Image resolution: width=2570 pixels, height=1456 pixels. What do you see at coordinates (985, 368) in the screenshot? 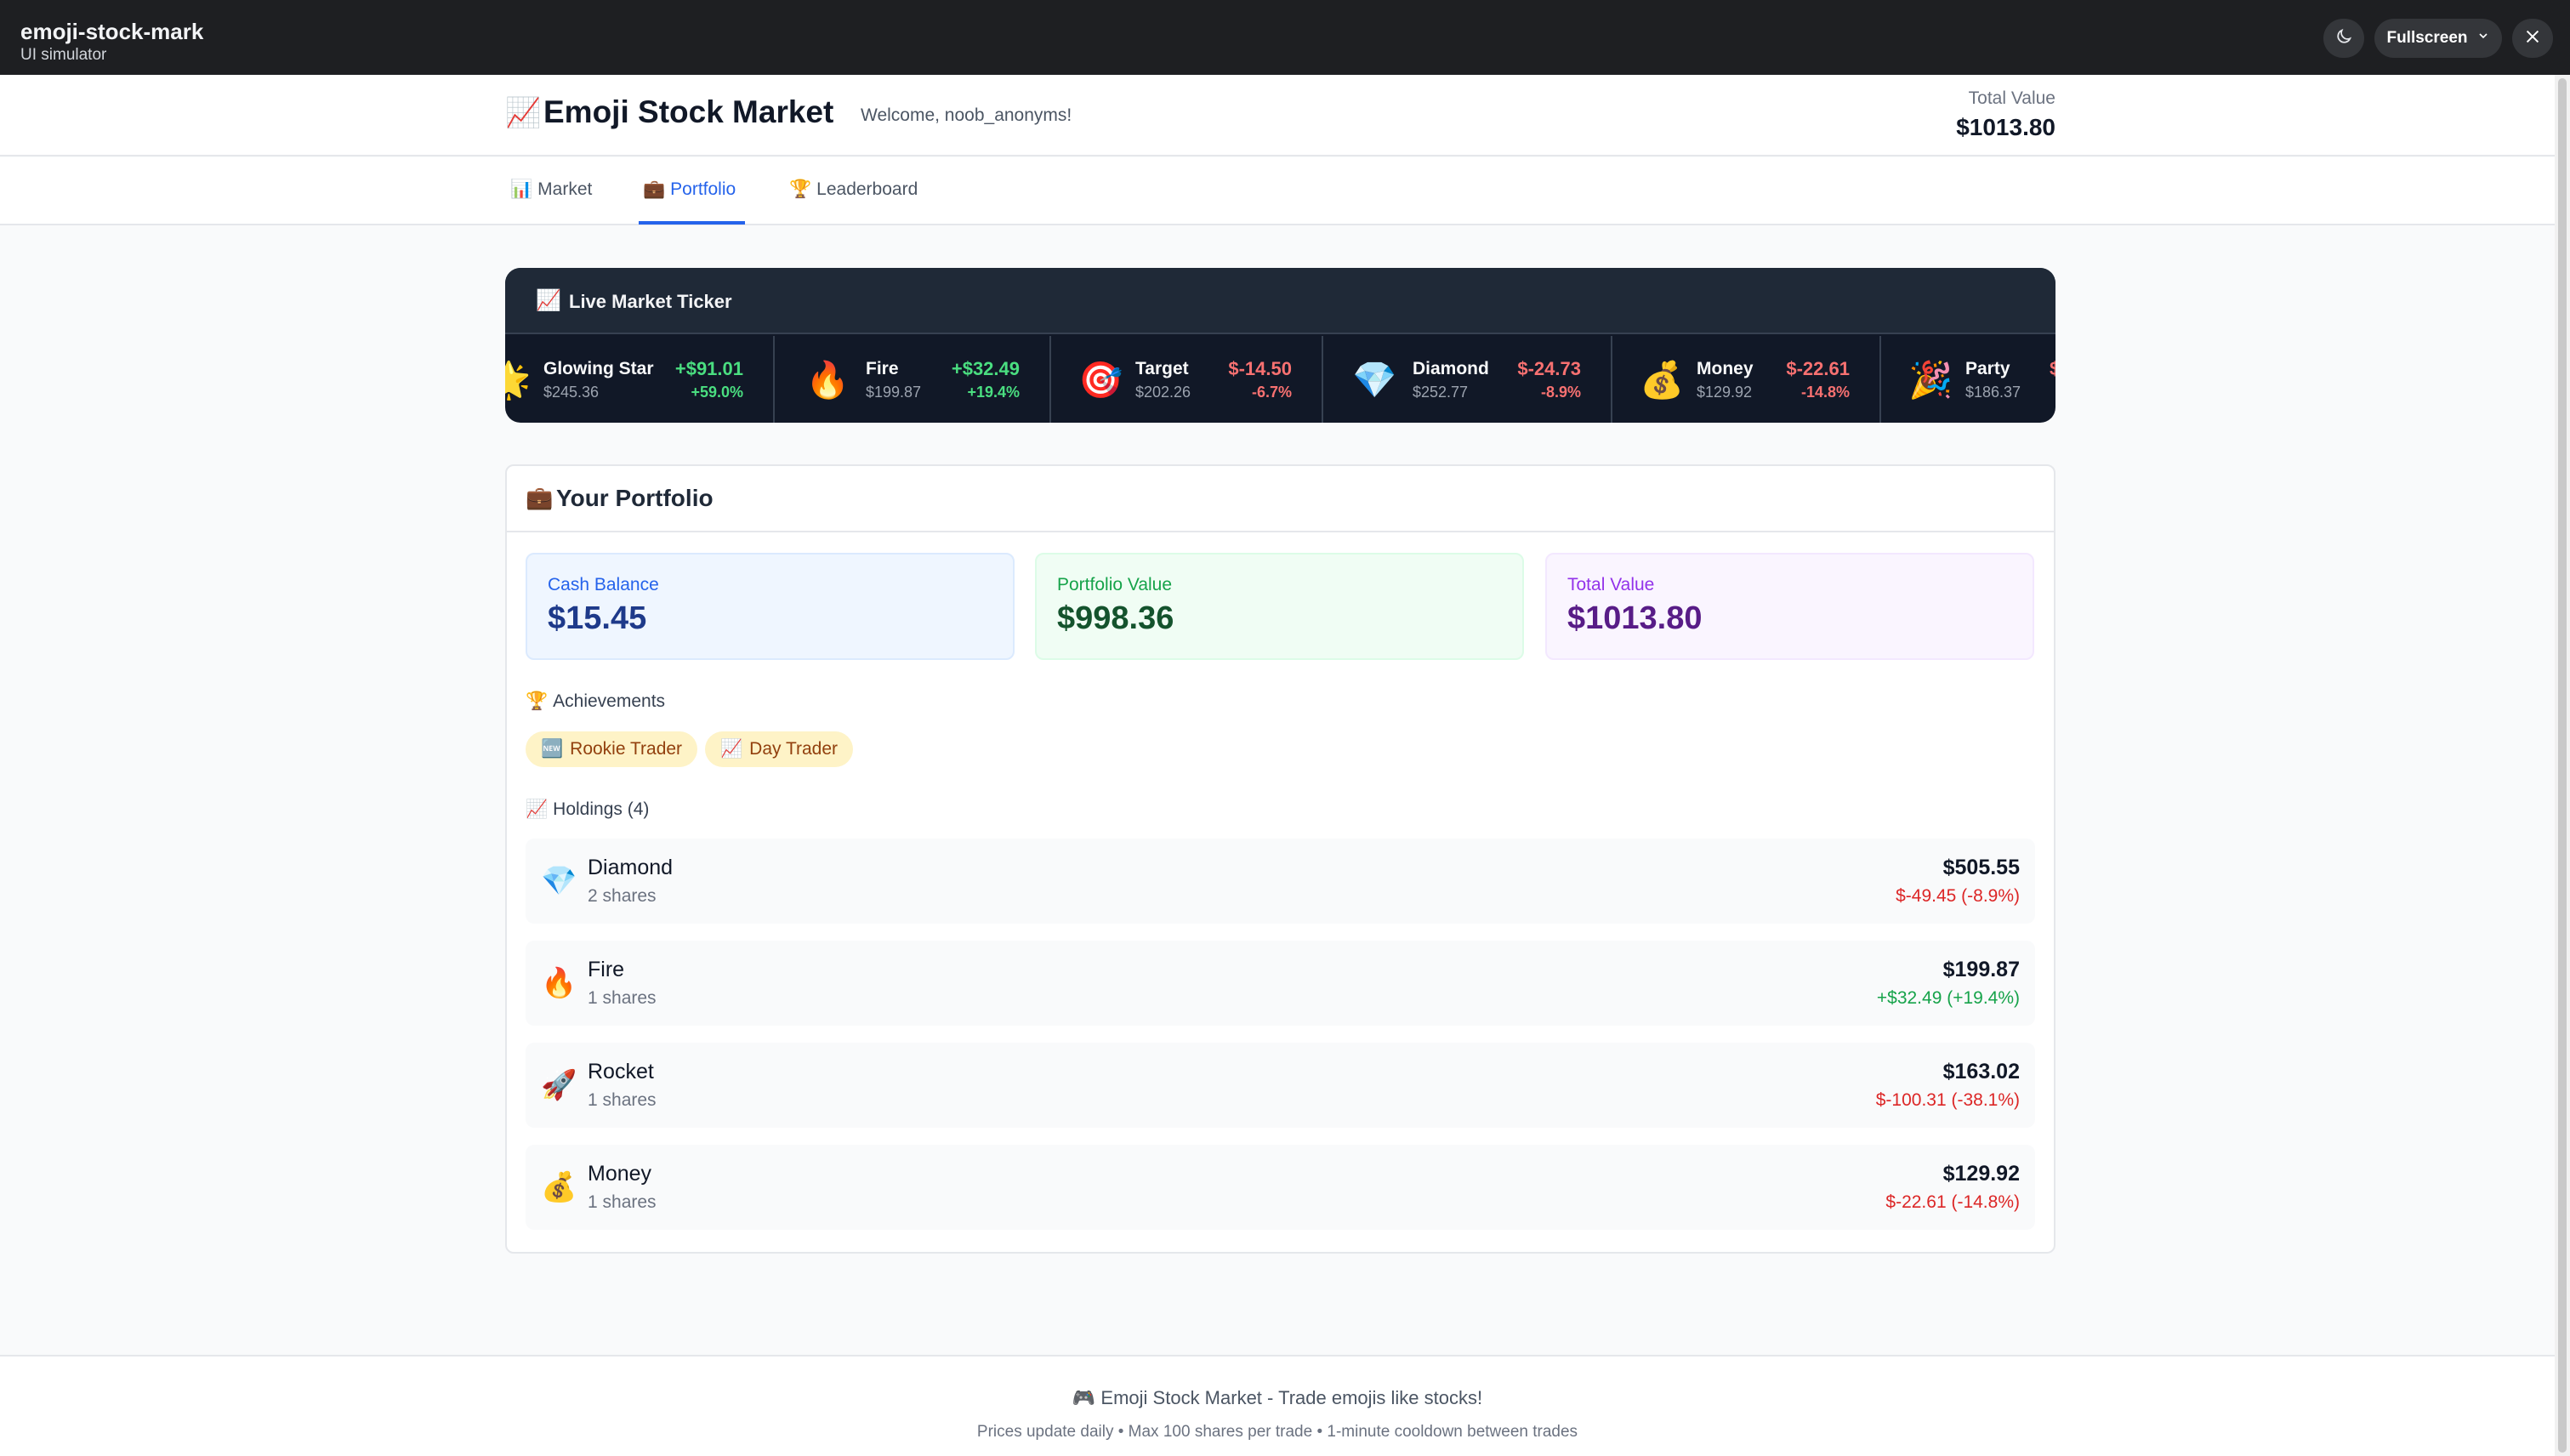
I see `ticker-item-change: +$32.49` at bounding box center [985, 368].